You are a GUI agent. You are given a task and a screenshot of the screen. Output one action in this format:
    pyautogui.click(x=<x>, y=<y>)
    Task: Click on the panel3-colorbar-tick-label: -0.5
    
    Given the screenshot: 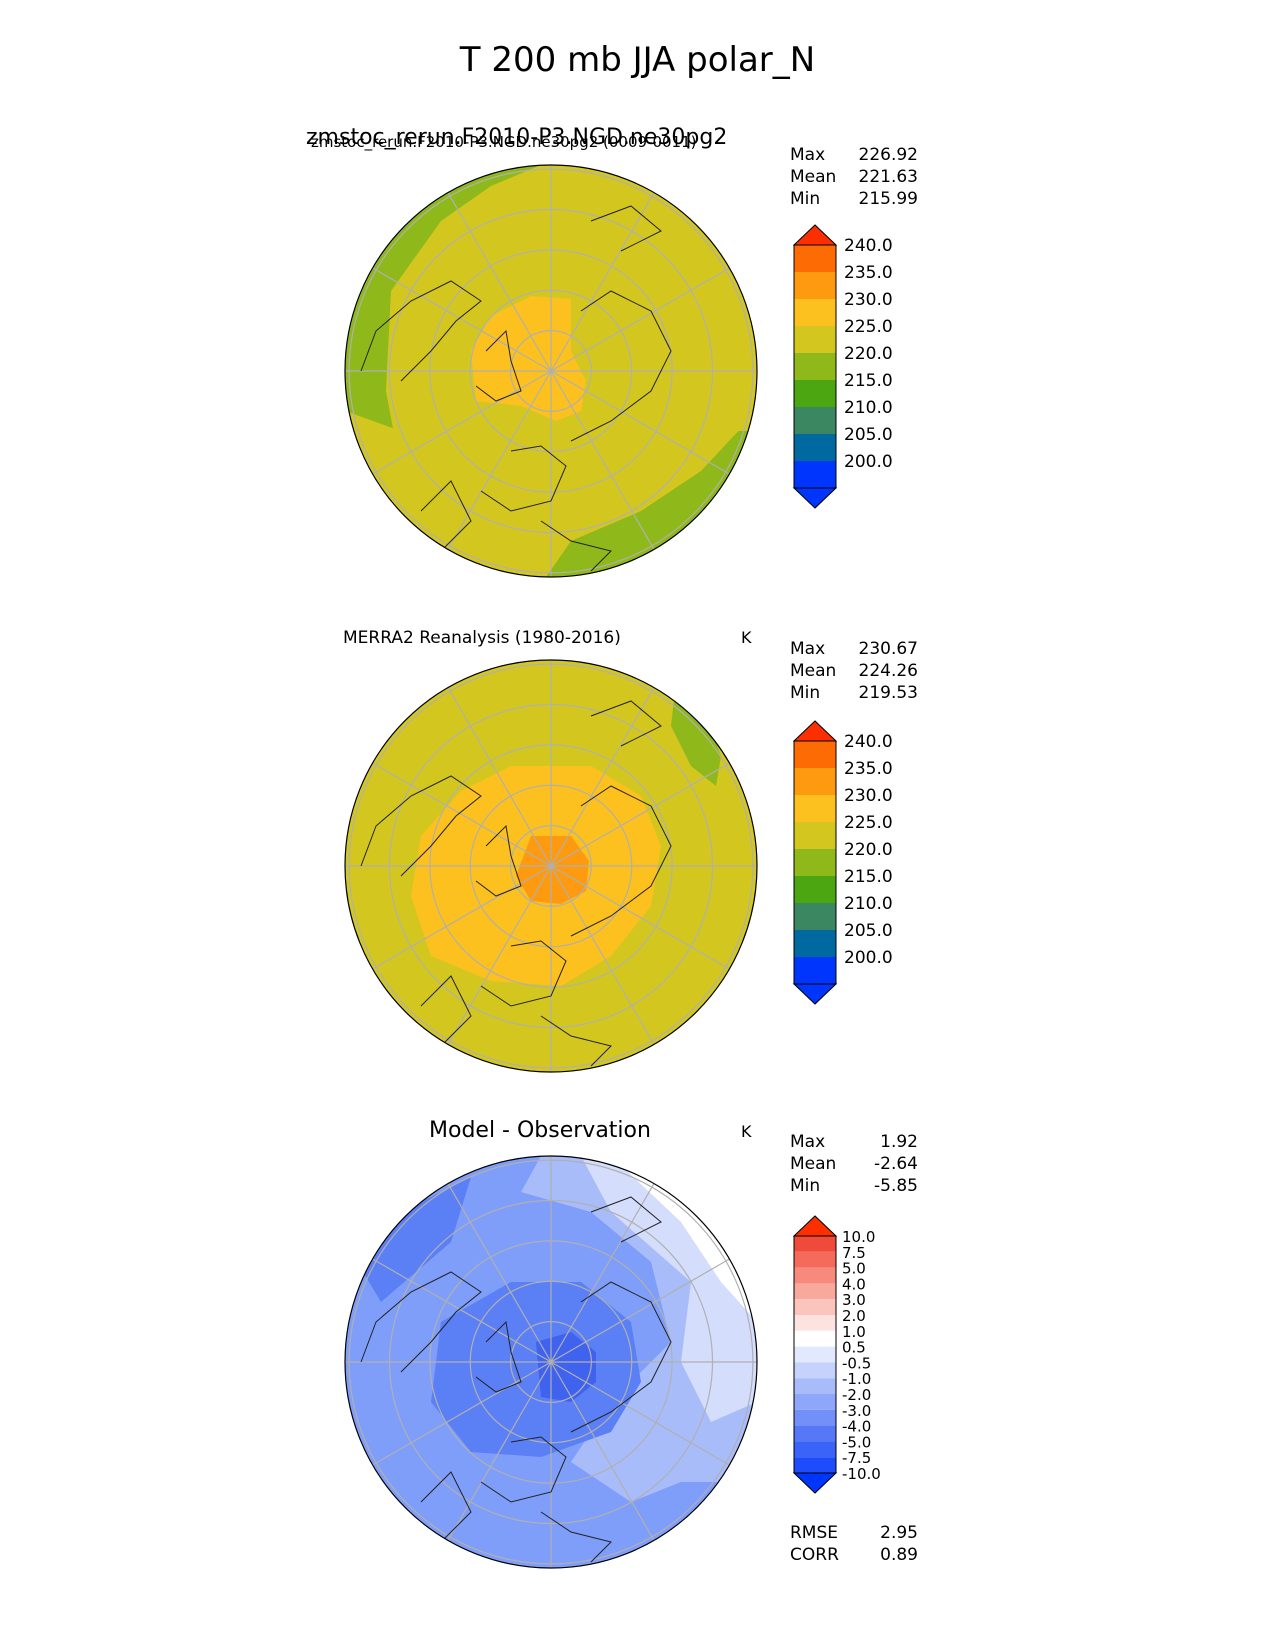 What is the action you would take?
    pyautogui.click(x=856, y=1363)
    